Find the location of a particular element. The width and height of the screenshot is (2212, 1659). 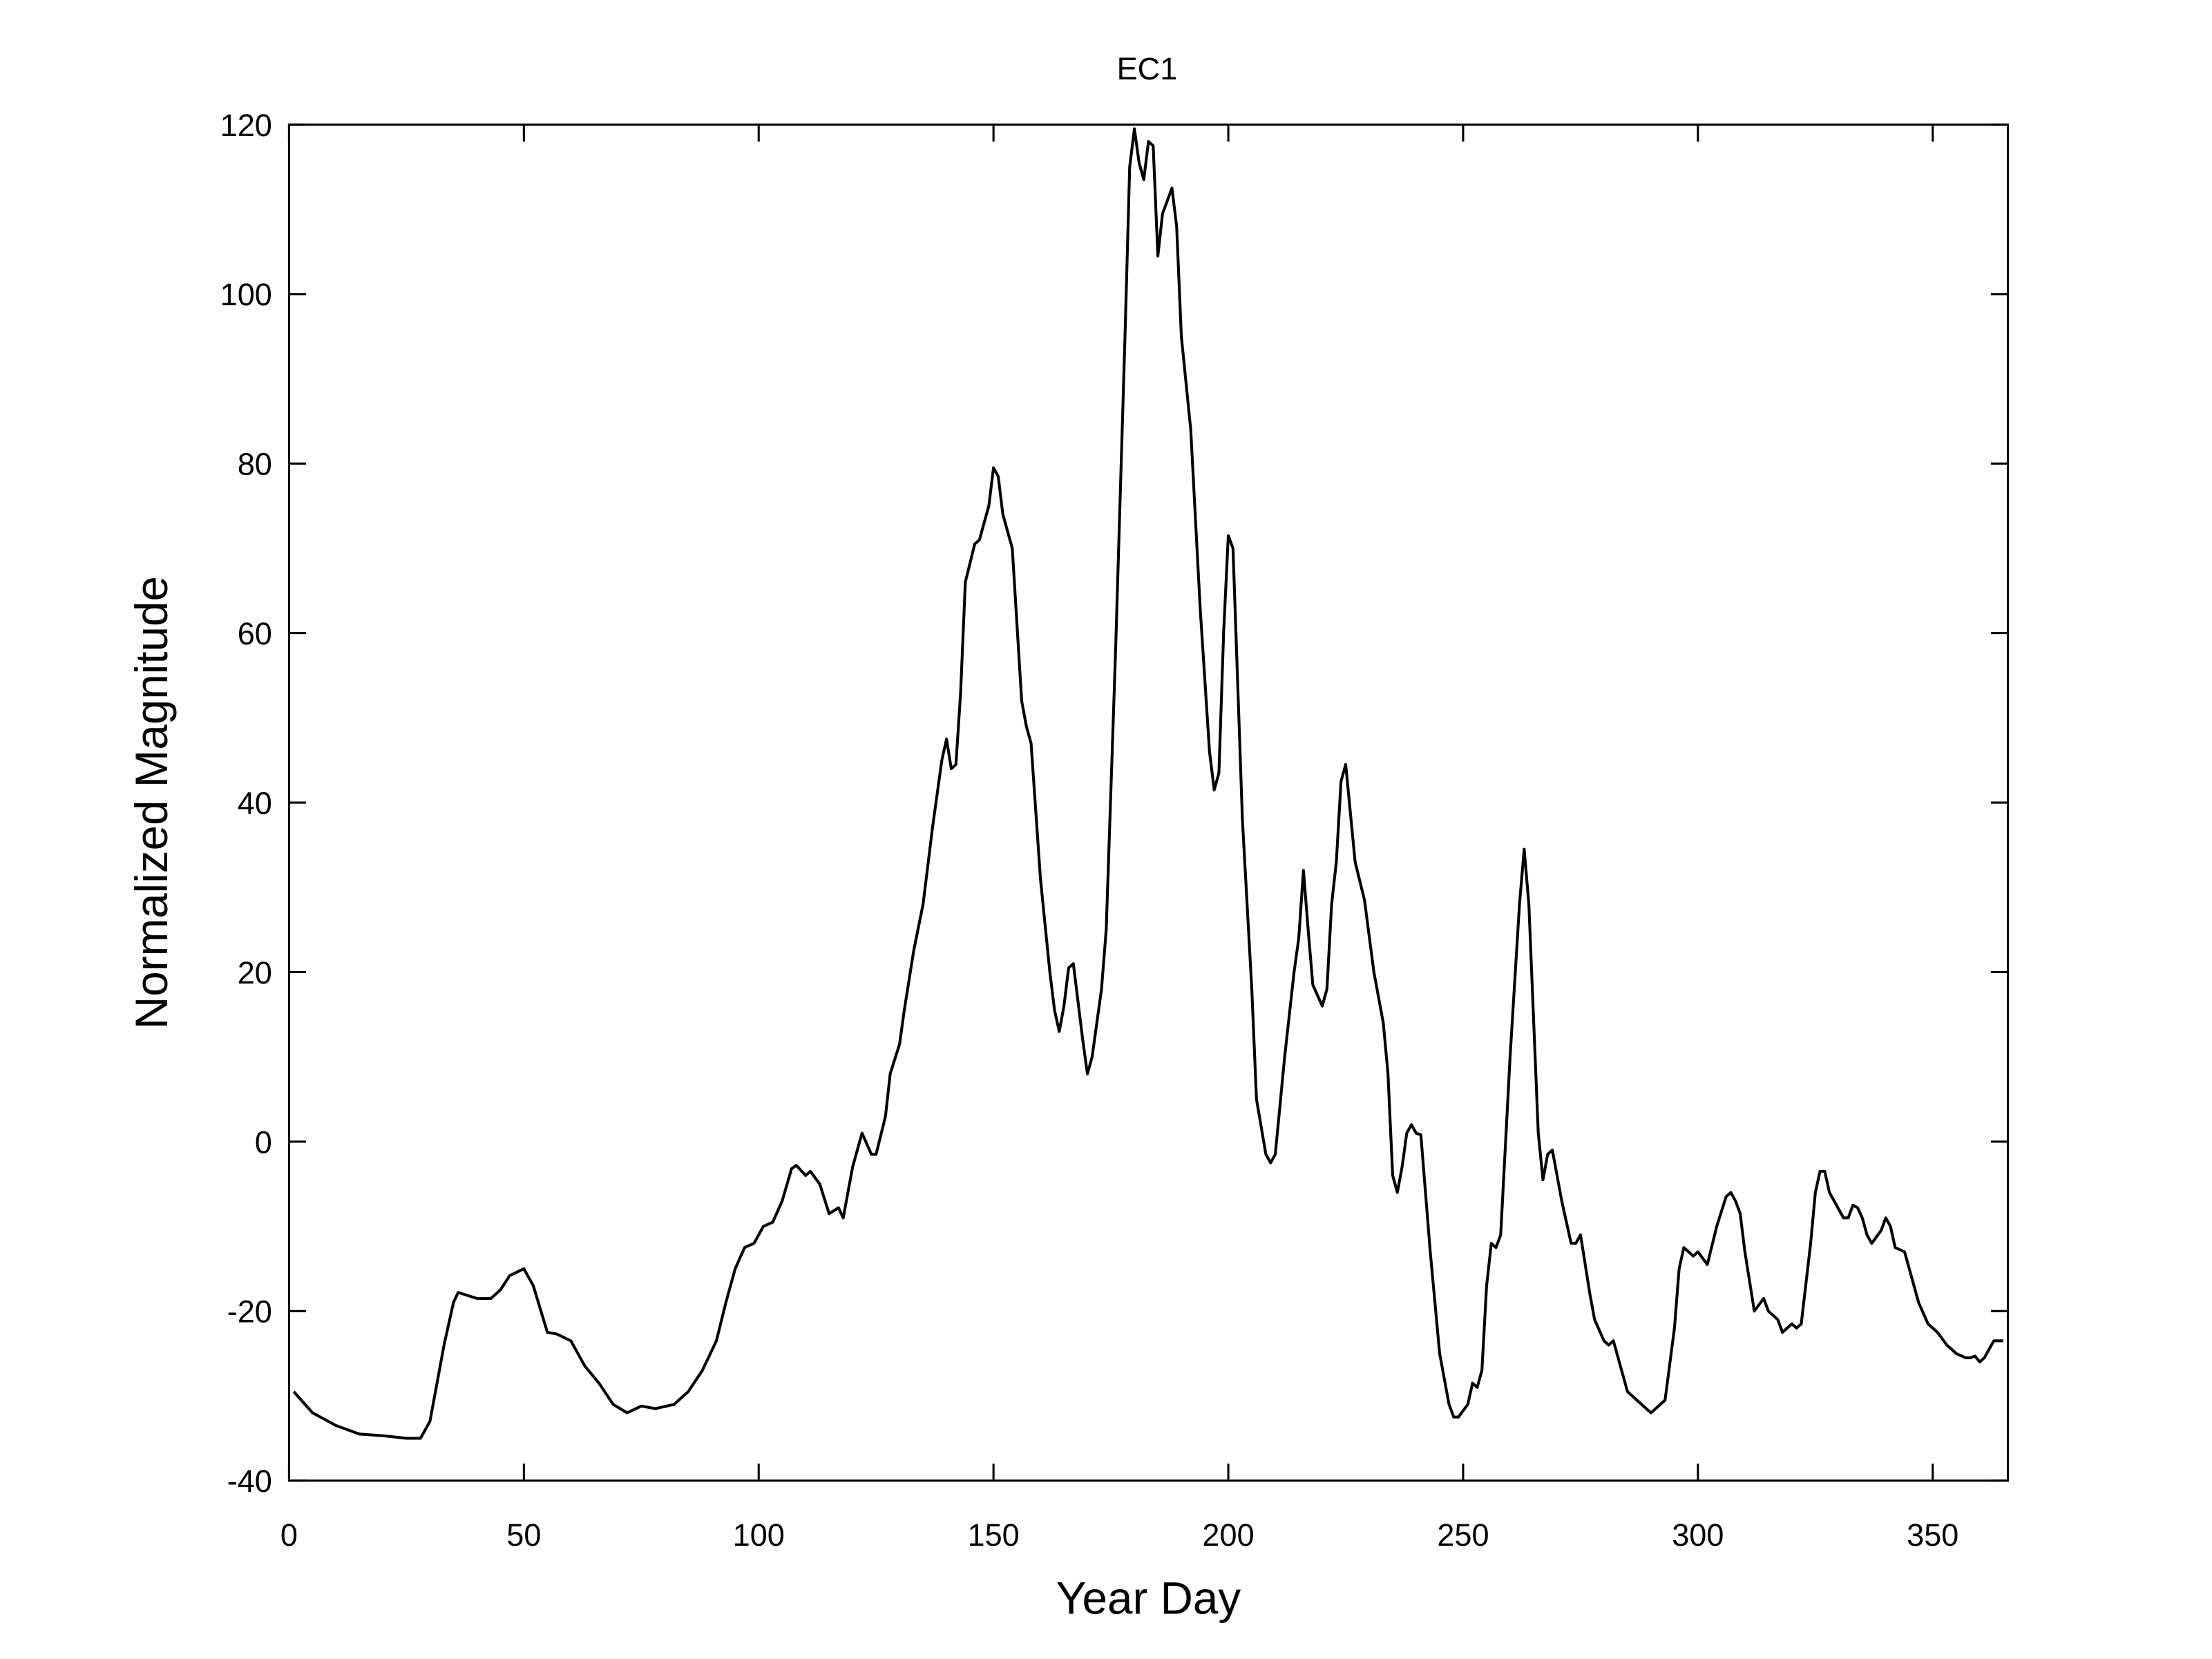

x-tick-label: 300 is located at coordinates (1698, 1535).